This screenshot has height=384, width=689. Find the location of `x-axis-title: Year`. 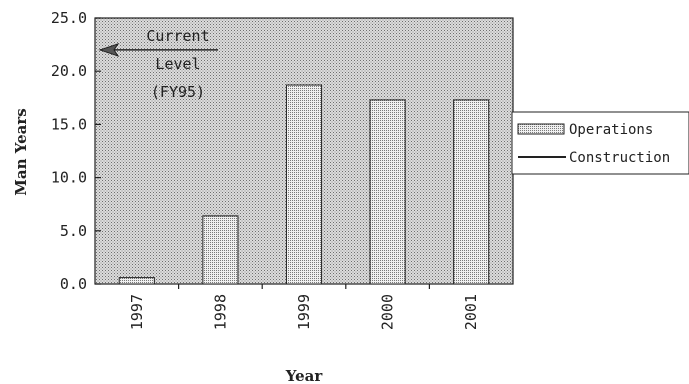

x-axis-title: Year is located at coordinates (304, 375).